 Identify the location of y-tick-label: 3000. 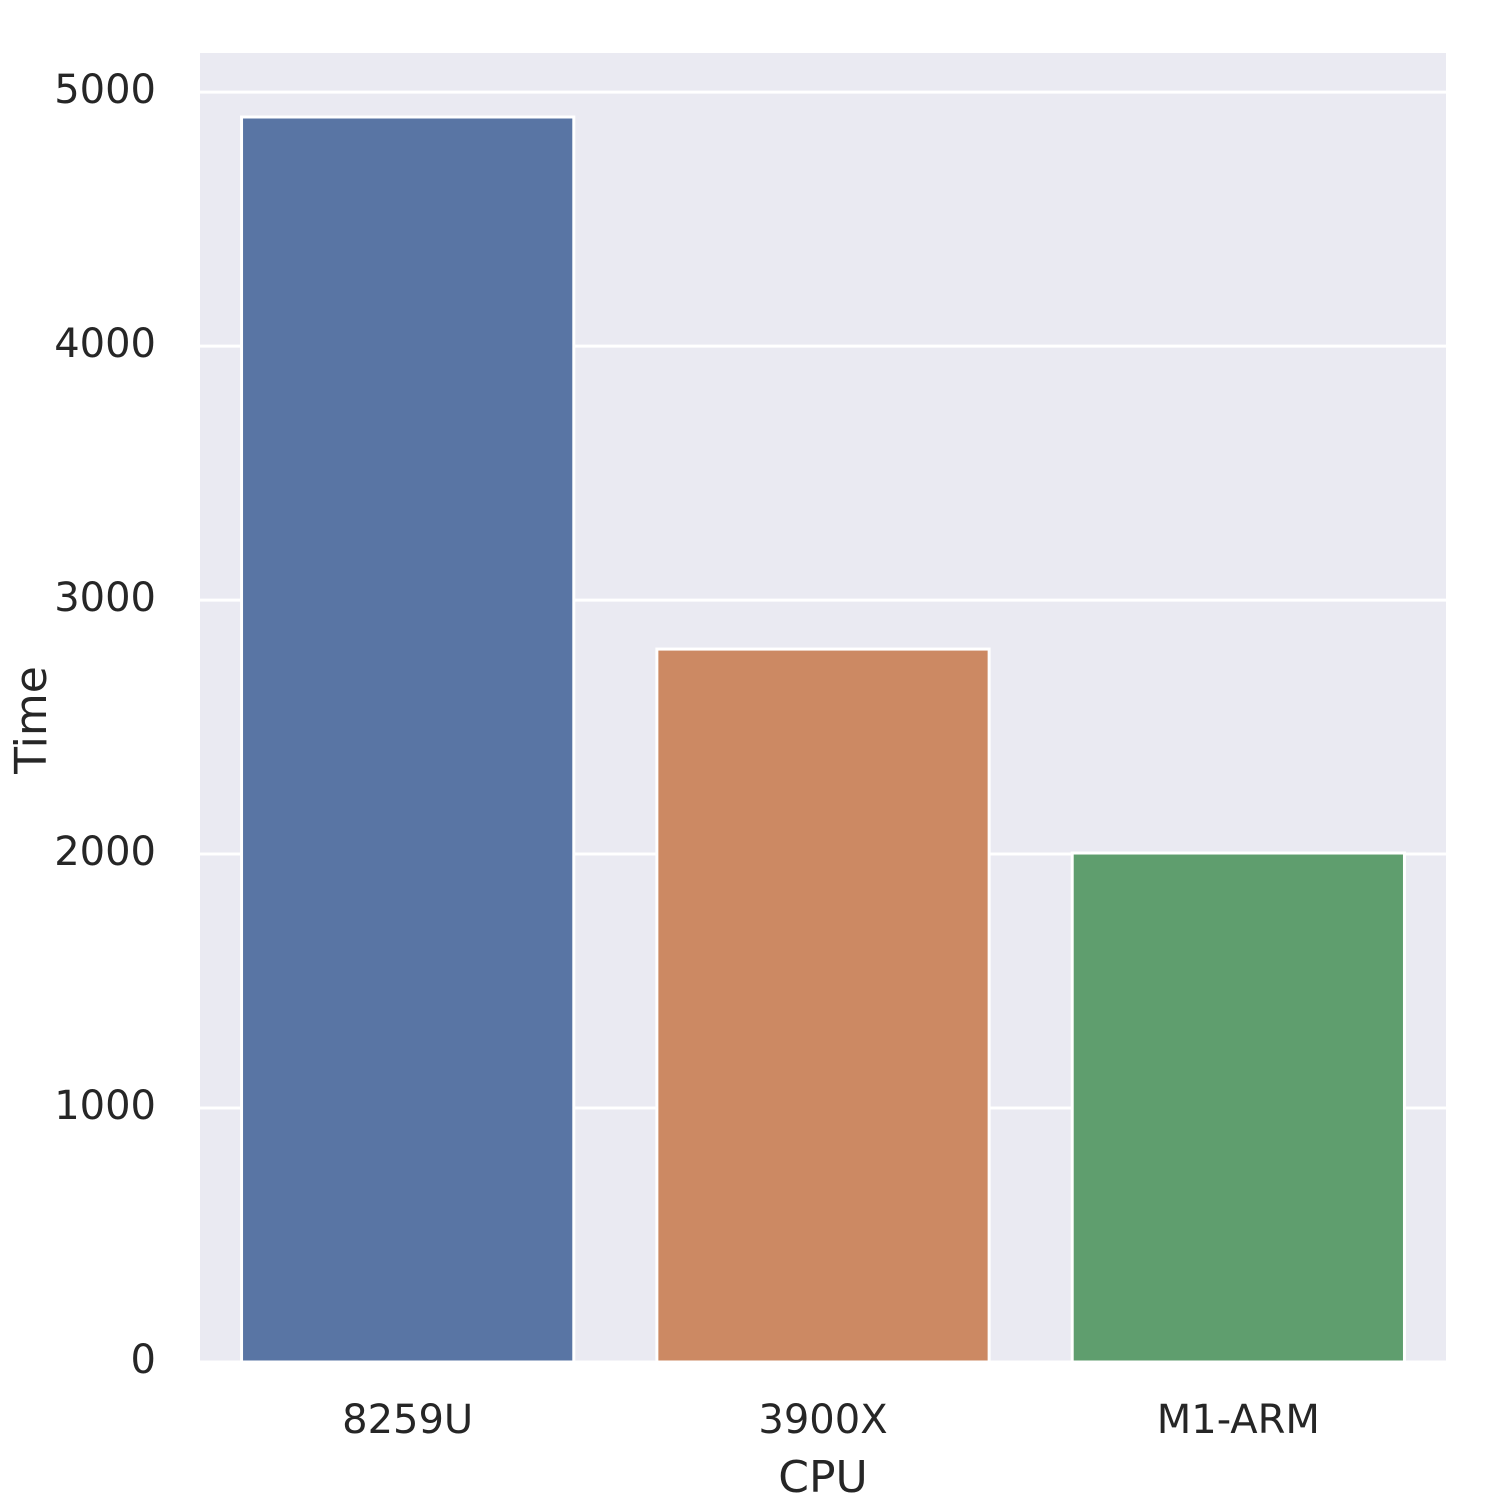
(105, 598).